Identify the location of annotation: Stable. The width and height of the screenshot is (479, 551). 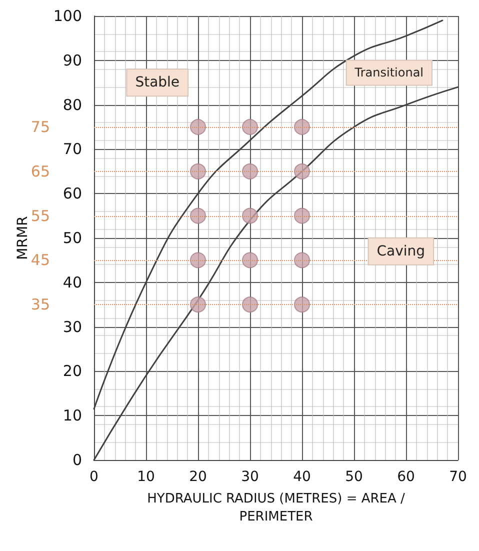
(157, 82).